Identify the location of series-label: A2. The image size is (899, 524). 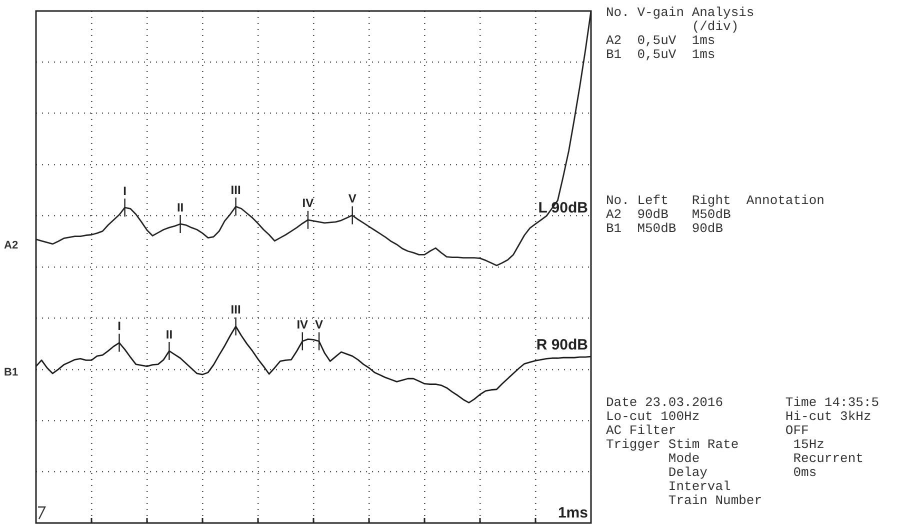
(11, 245).